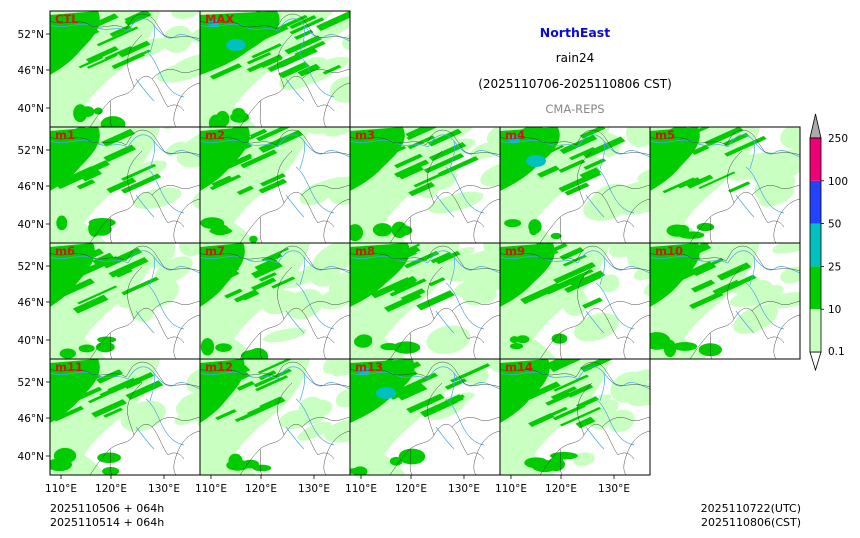 The image size is (860, 538). Describe the element at coordinates (815, 126) in the screenshot. I see `colorbar-over-arrow` at that location.